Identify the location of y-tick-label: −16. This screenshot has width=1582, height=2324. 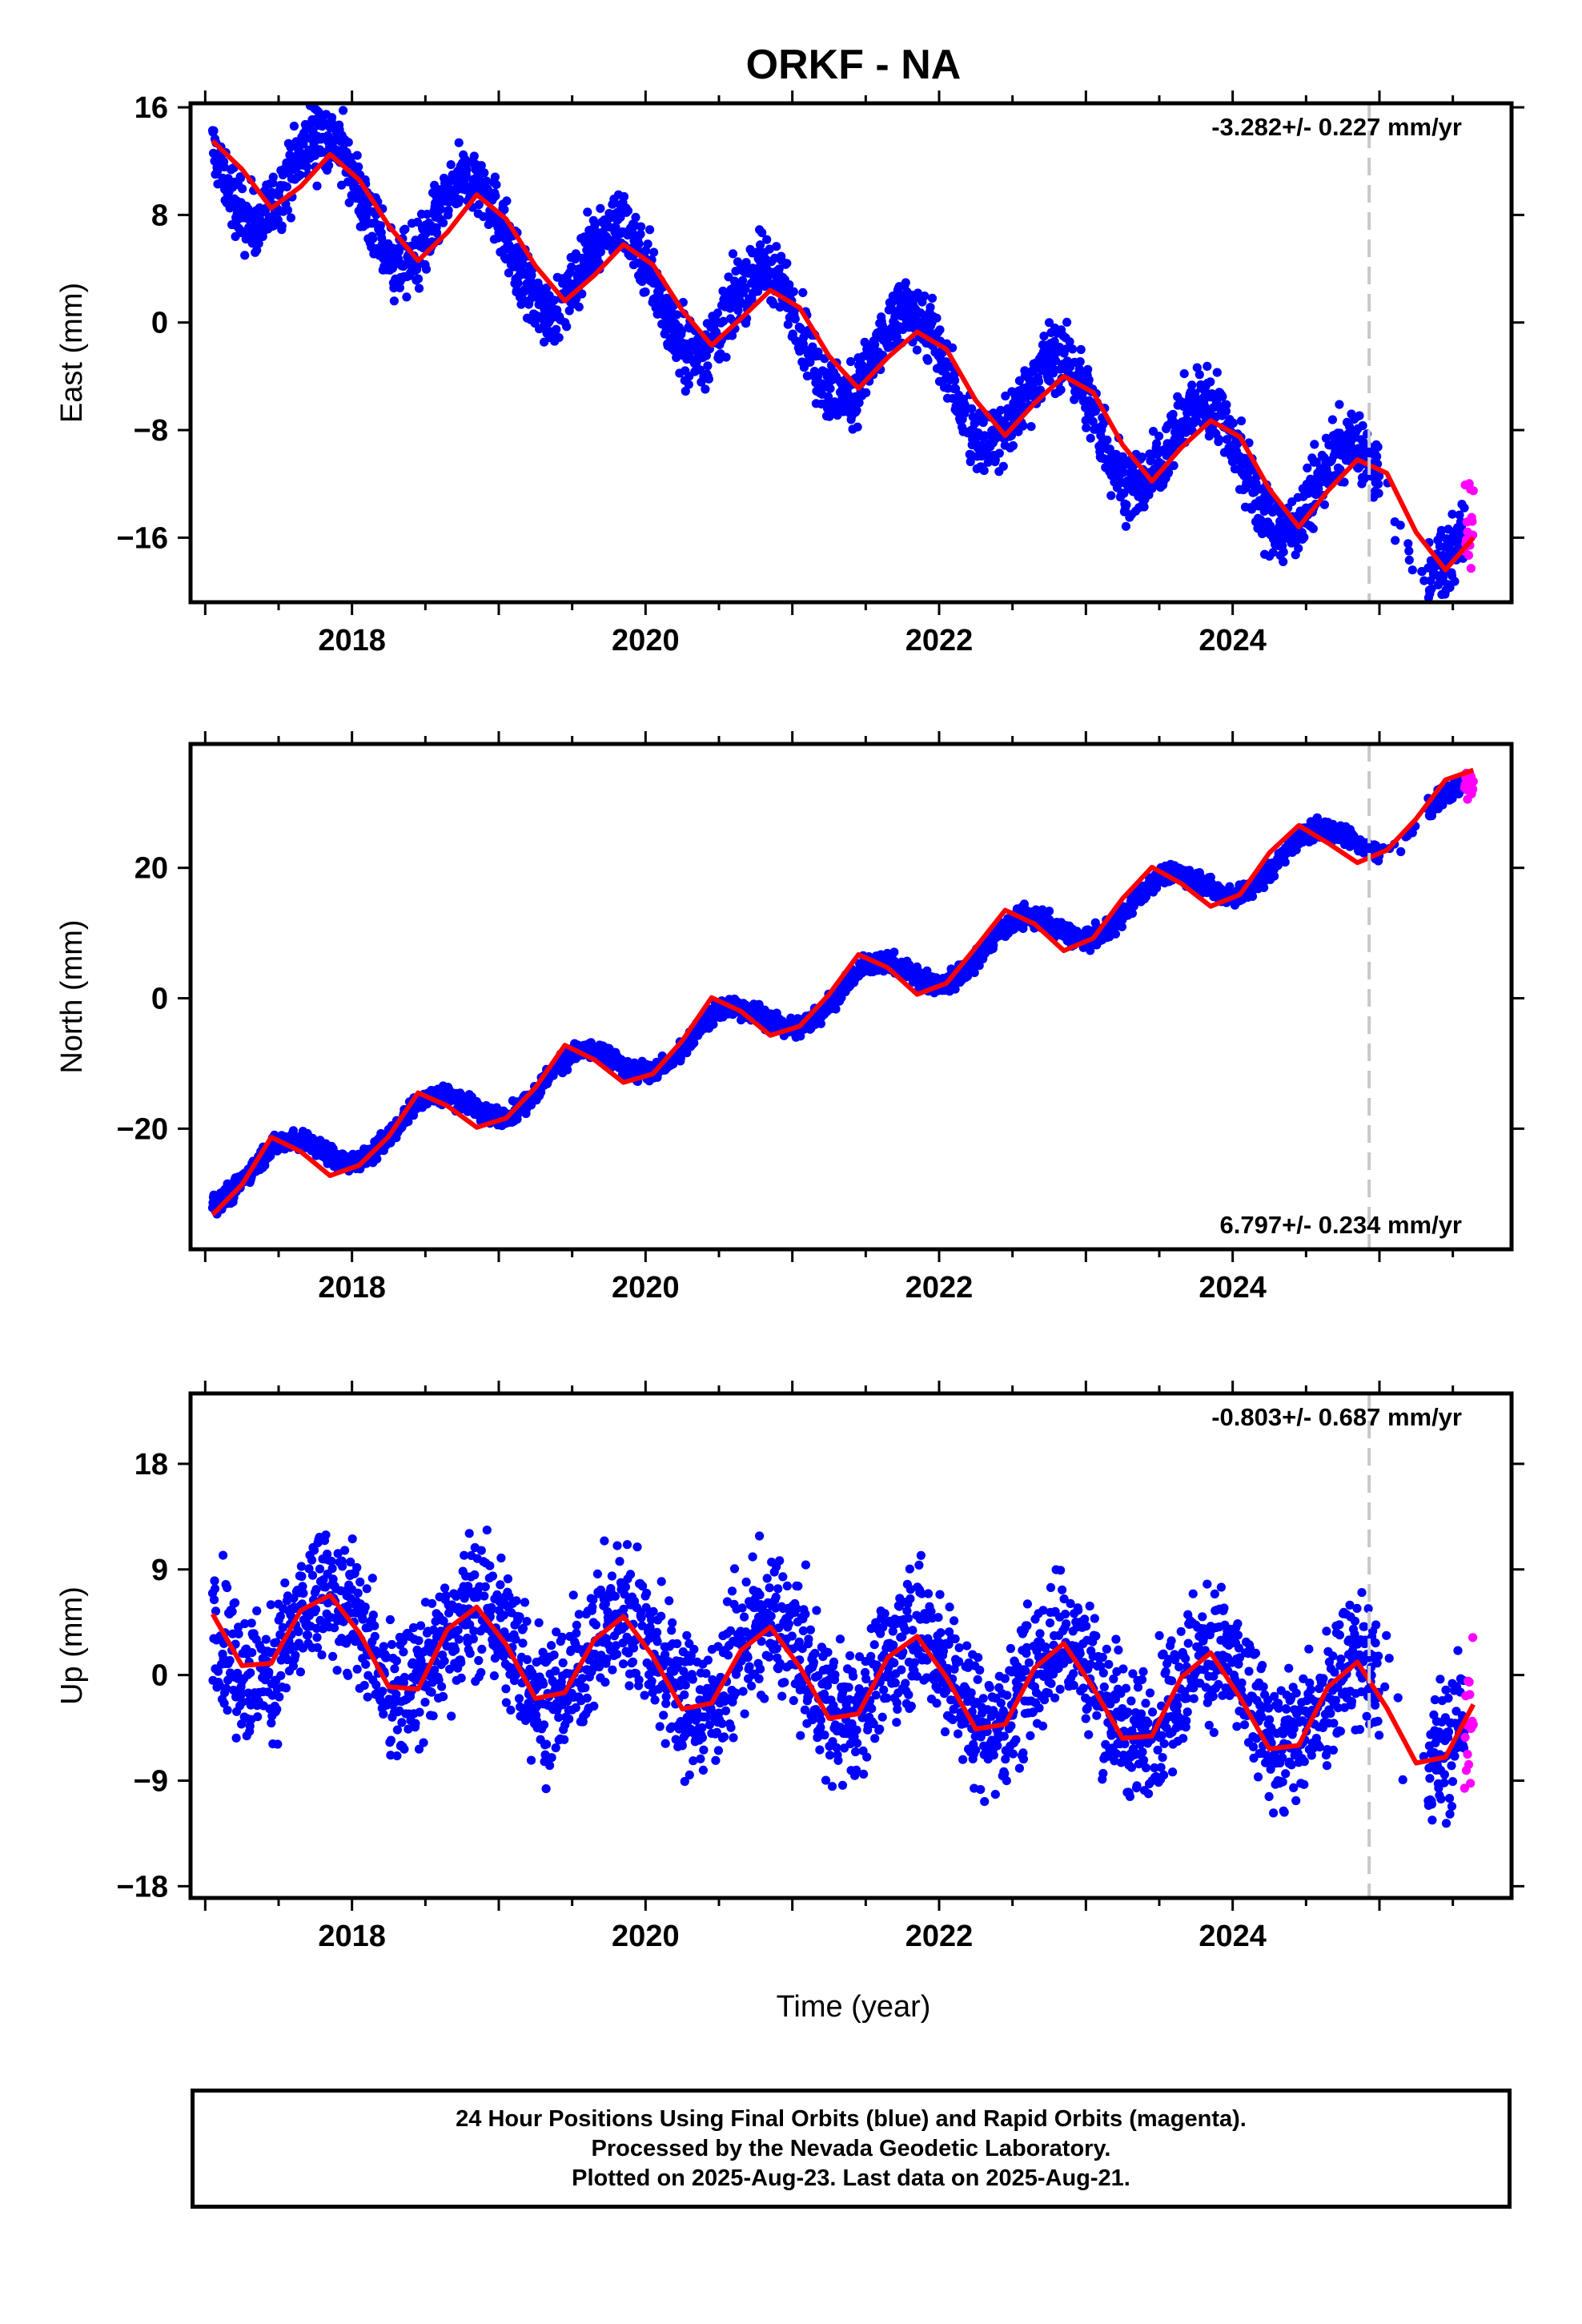
(142, 538).